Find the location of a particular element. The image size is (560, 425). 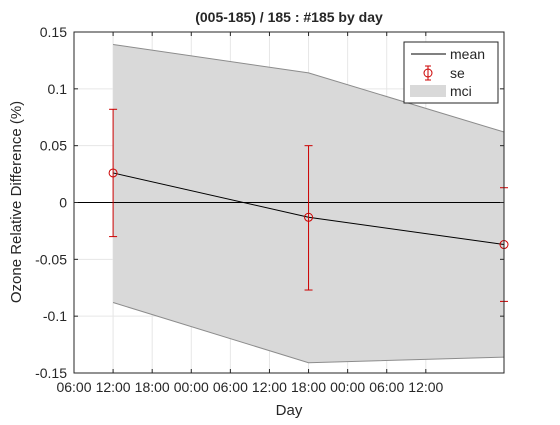

y-tick-label: -0.15 is located at coordinates (51, 373).